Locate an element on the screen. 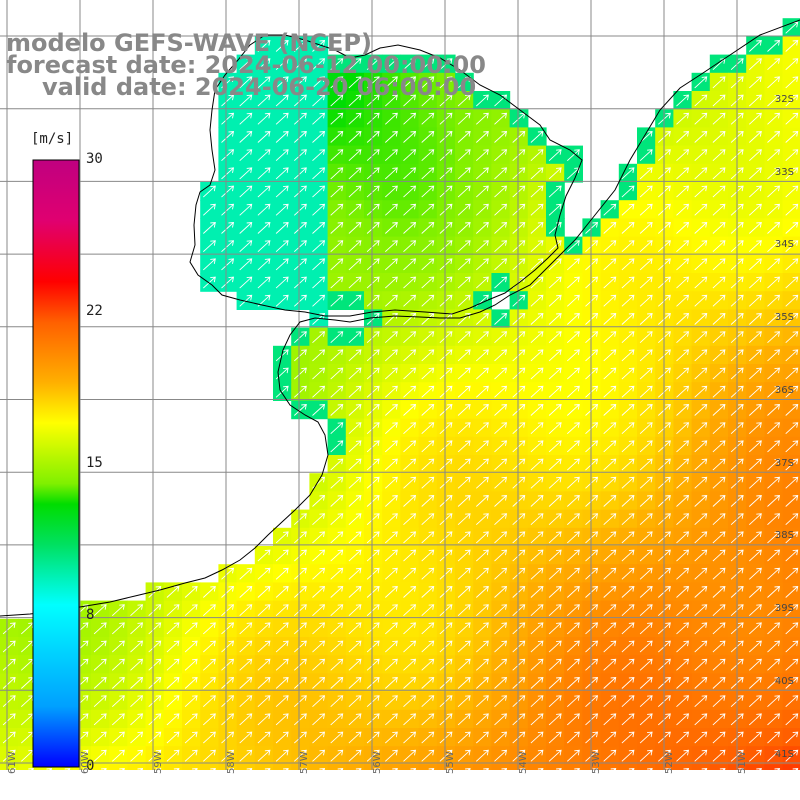 This screenshot has width=800, height=800. bottom-margin is located at coordinates (400, 785).